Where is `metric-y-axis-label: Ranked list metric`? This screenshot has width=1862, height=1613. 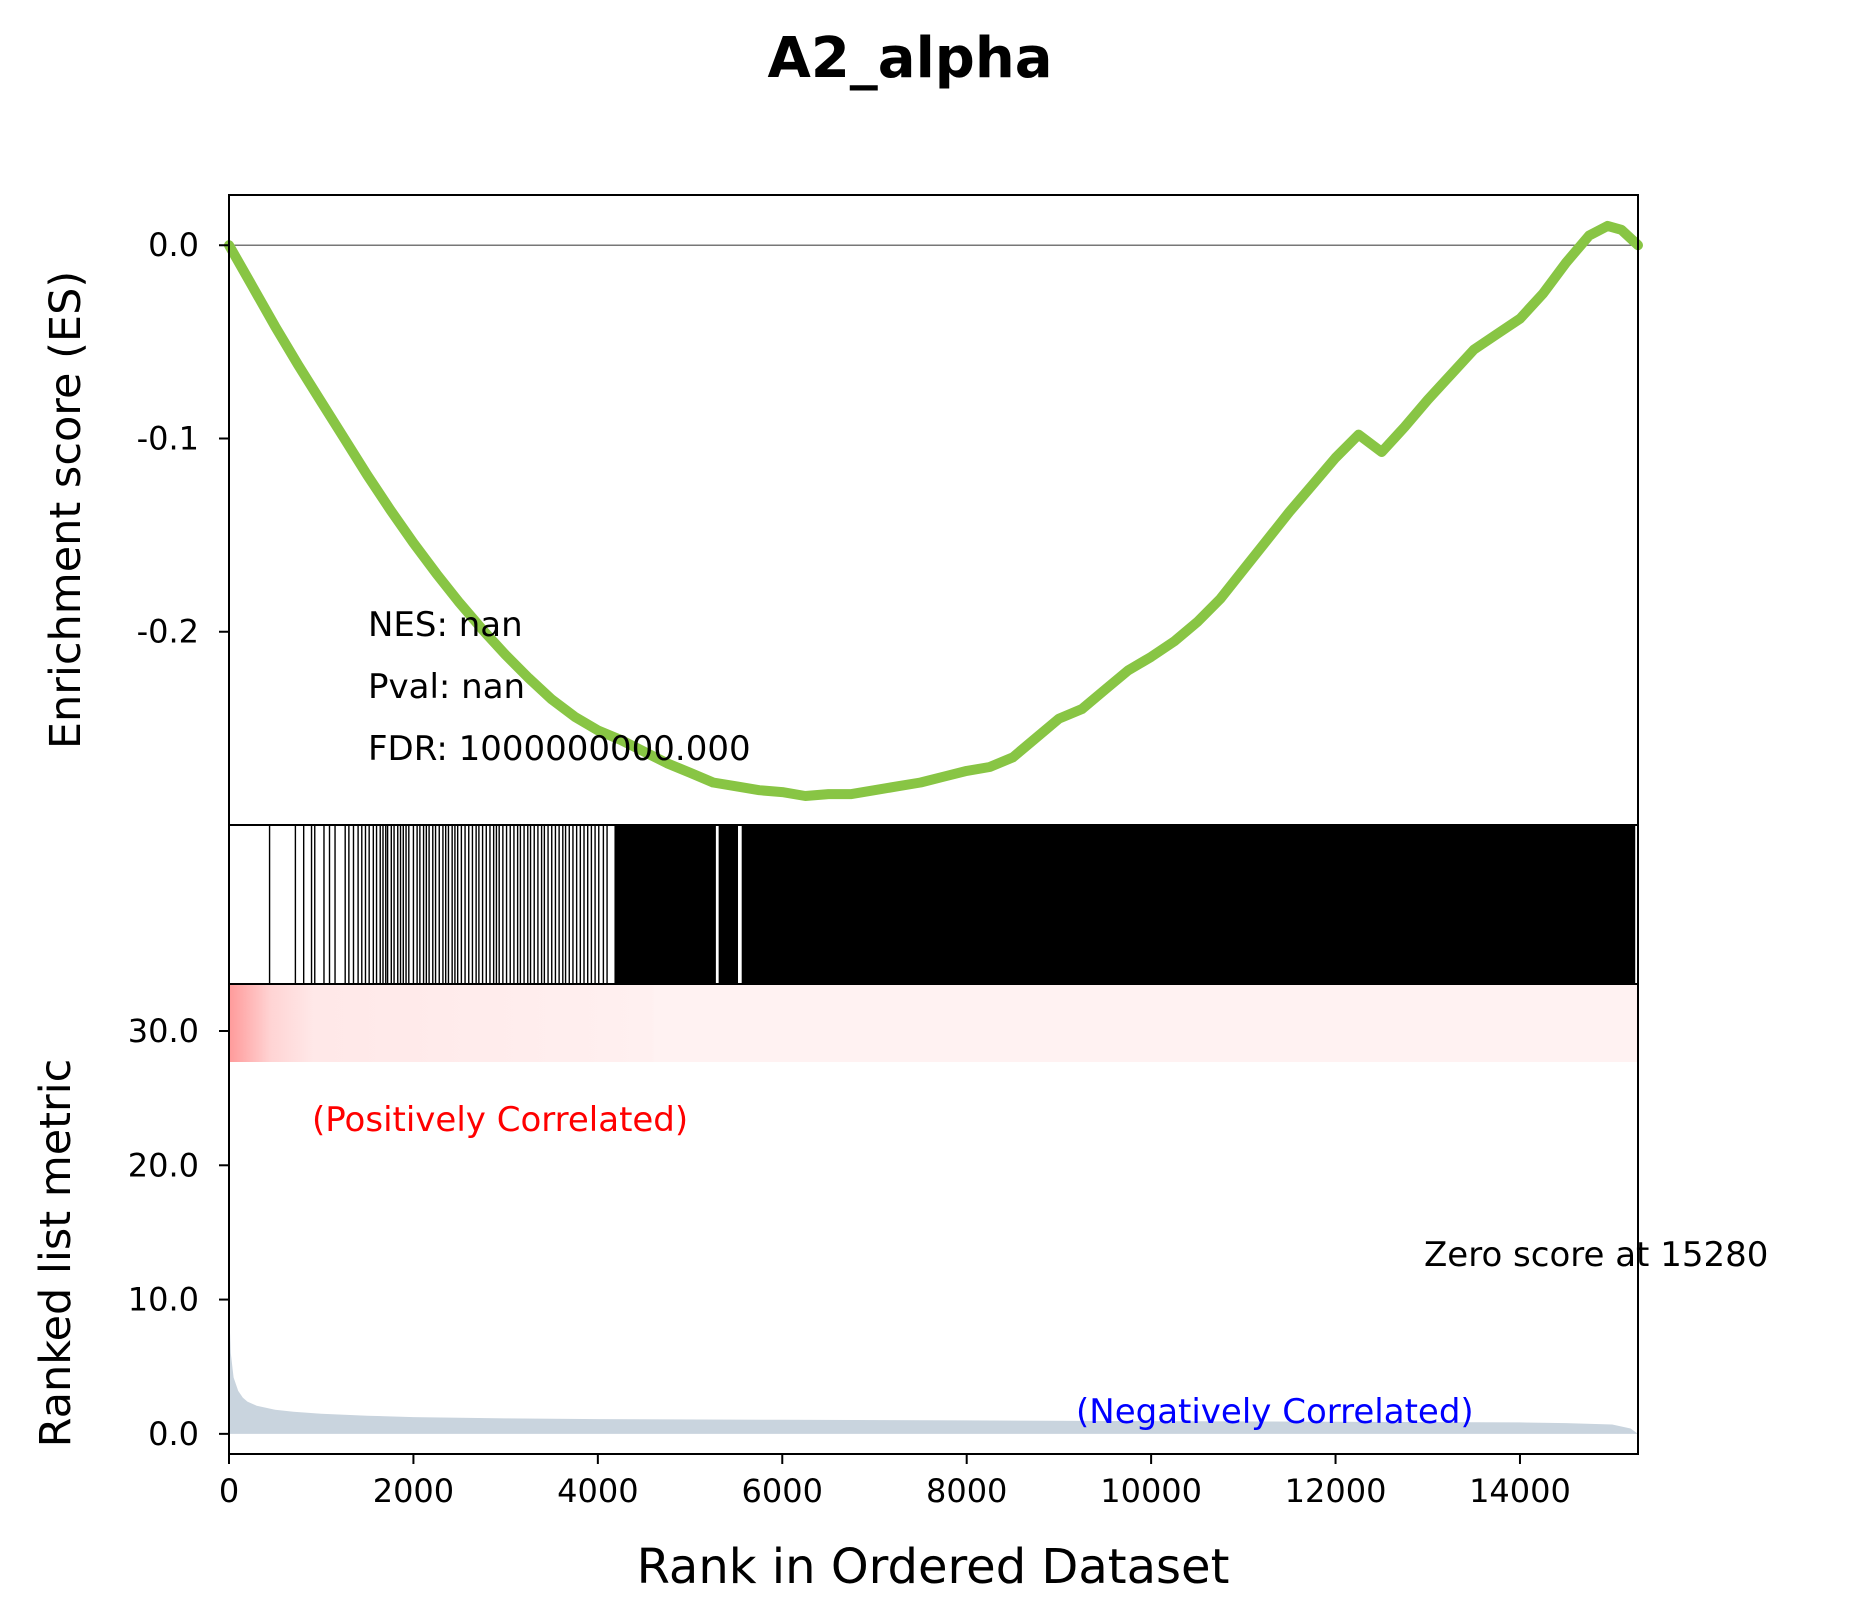
metric-y-axis-label: Ranked list metric is located at coordinates (56, 1253).